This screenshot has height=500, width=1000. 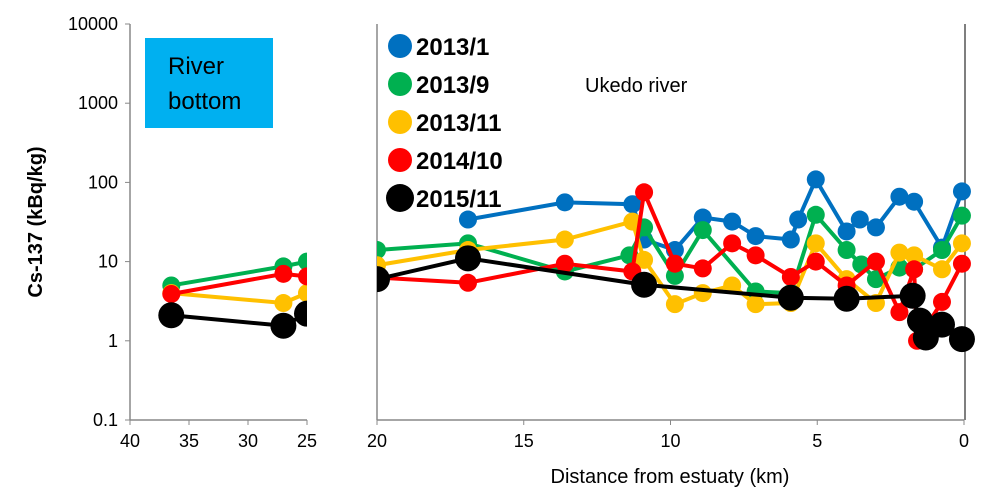 What do you see at coordinates (524, 441) in the screenshot?
I see `right-x-tick-label: 15` at bounding box center [524, 441].